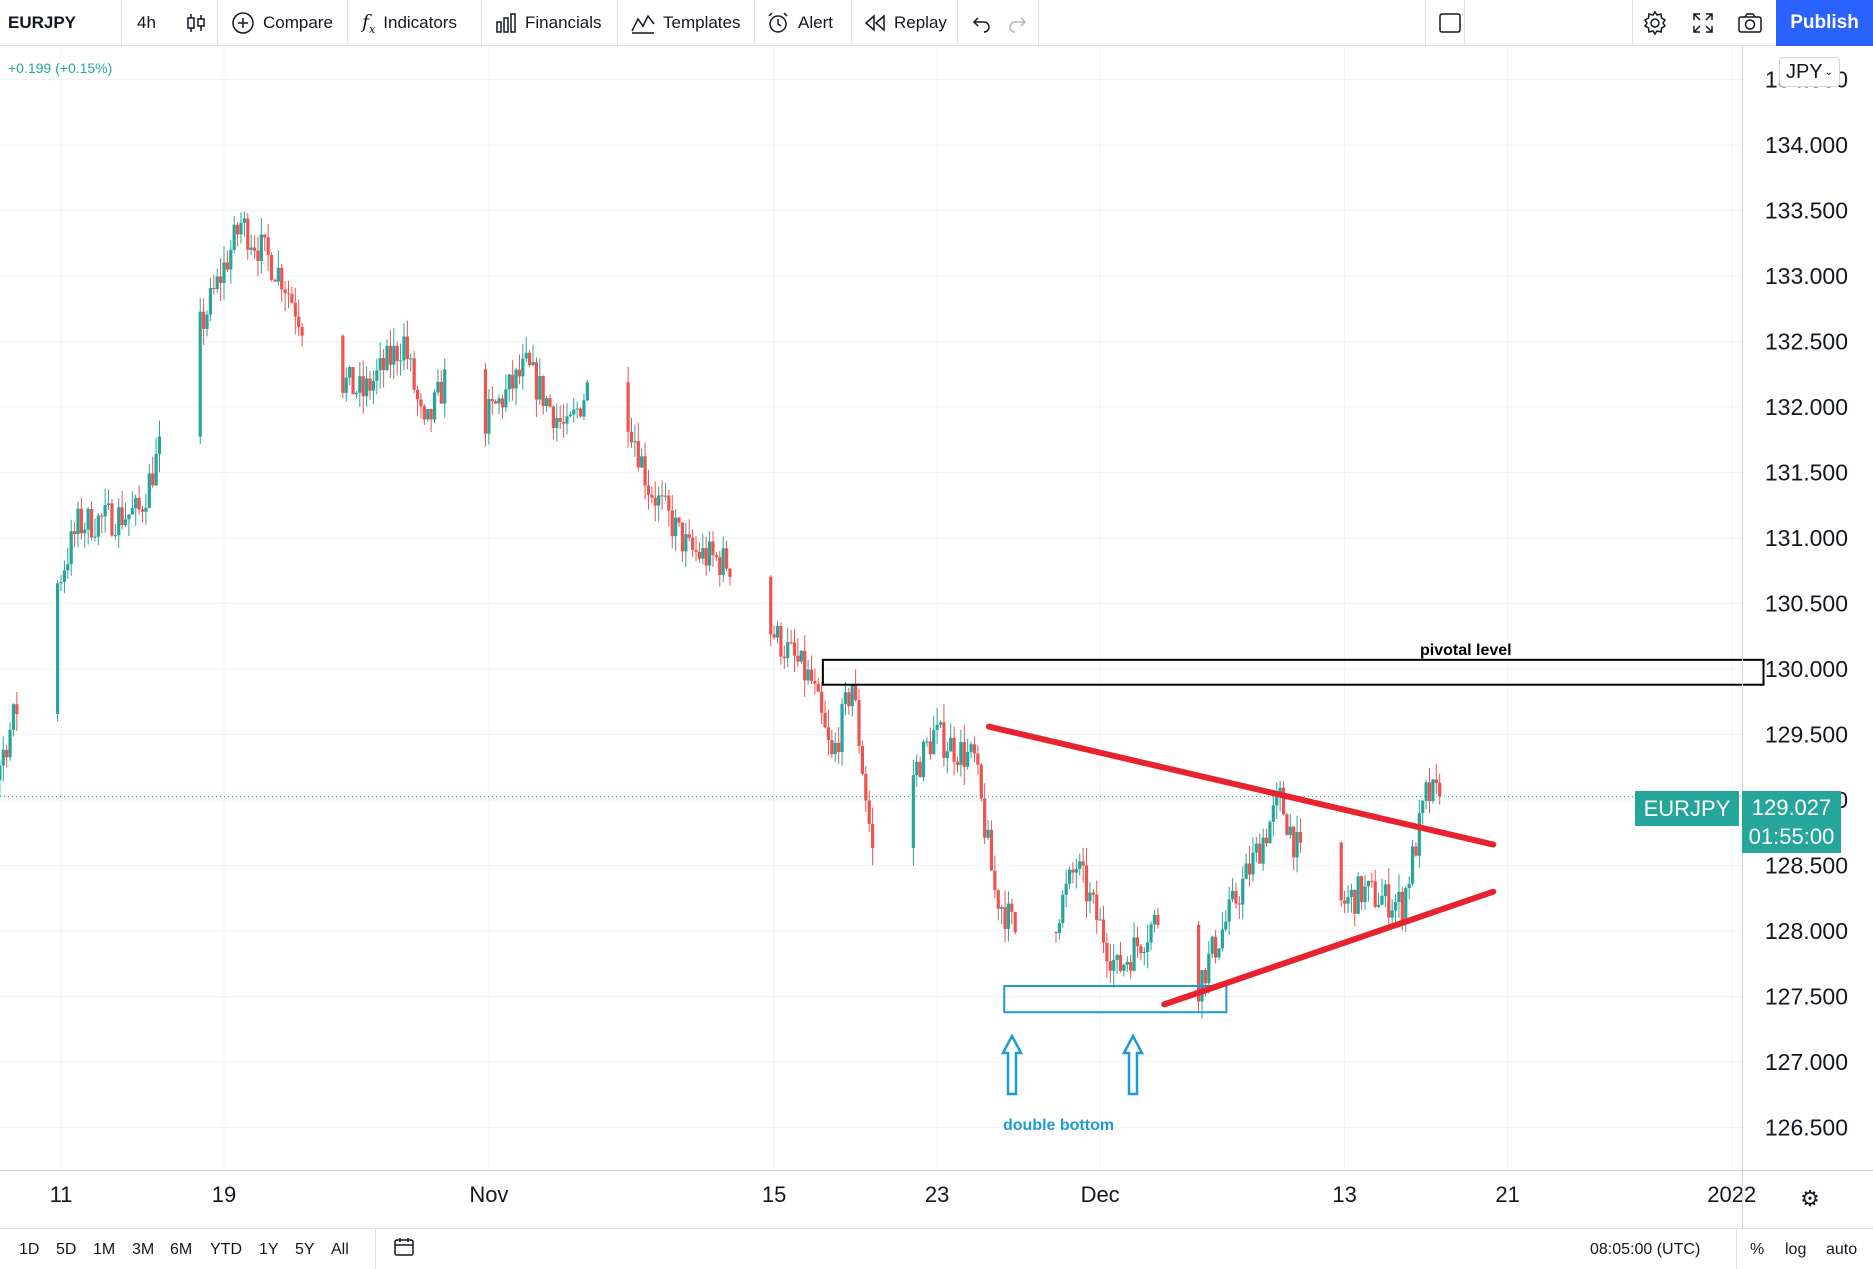 Image resolution: width=1873 pixels, height=1269 pixels. I want to click on range-all: All, so click(340, 1249).